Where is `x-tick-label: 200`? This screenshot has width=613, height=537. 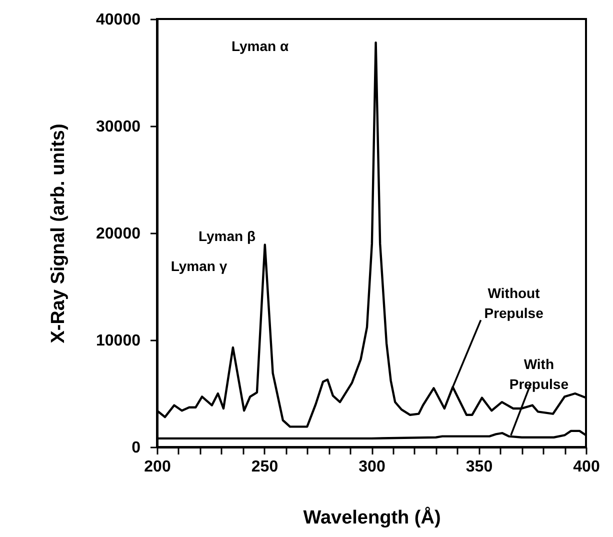 x-tick-label: 200 is located at coordinates (157, 467).